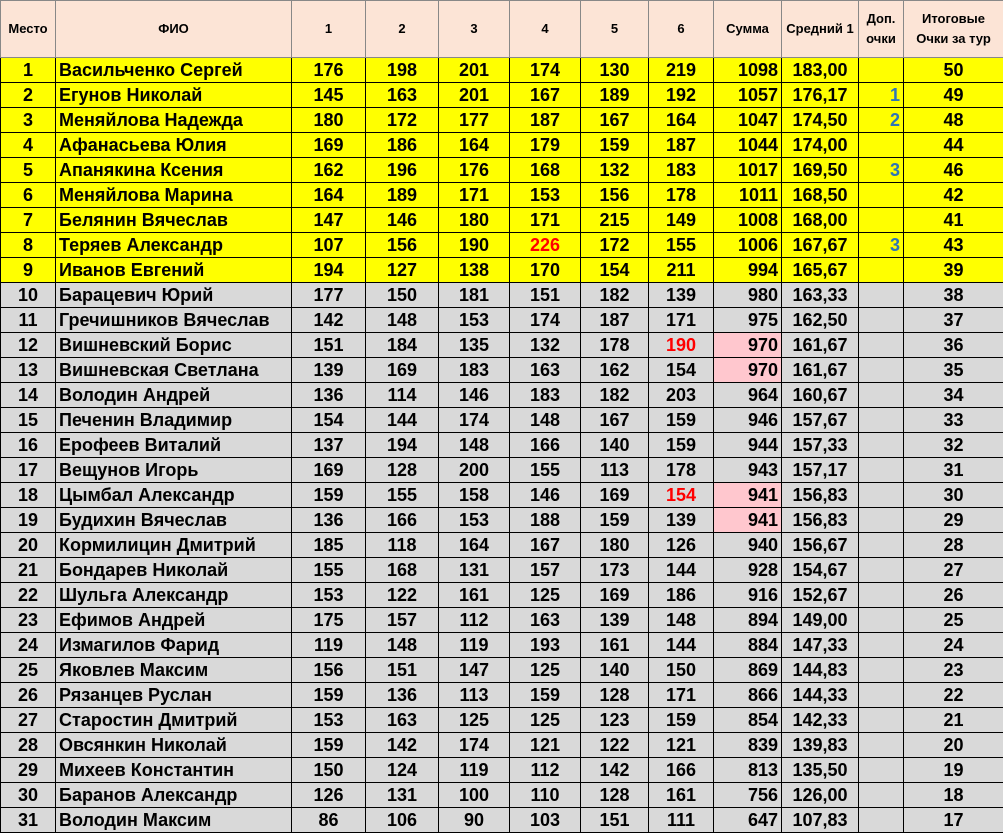 The width and height of the screenshot is (1003, 833). What do you see at coordinates (173, 470) in the screenshot?
I see `cell-name: Вещунов Игорь` at bounding box center [173, 470].